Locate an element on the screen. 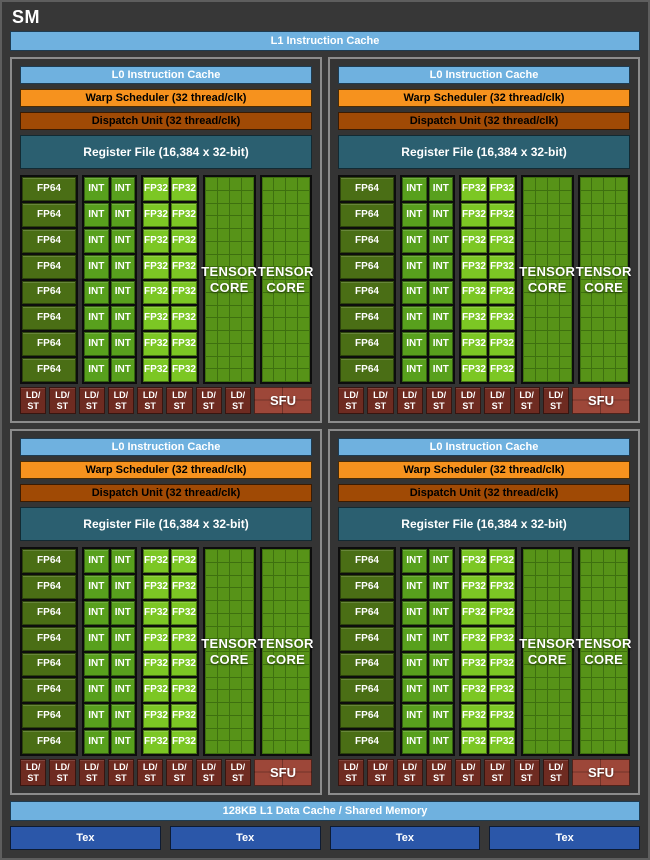 The image size is (650, 860). tex-row: Tex Tex Tex Tex is located at coordinates (325, 838).